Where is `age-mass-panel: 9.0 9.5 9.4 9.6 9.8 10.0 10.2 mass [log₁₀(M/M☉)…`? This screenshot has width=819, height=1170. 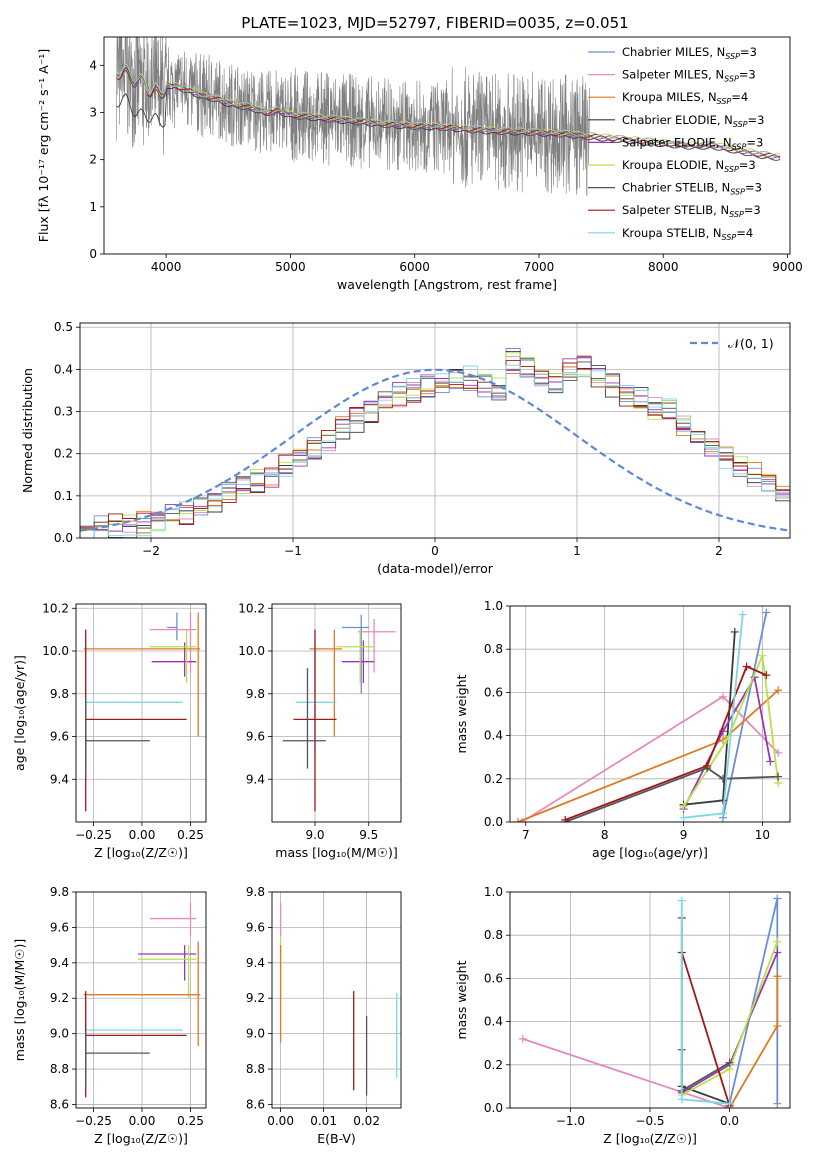 age-mass-panel: 9.0 9.5 9.4 9.6 9.8 10.0 10.2 mass [log₁₀(M/M☉)… is located at coordinates (320, 730).